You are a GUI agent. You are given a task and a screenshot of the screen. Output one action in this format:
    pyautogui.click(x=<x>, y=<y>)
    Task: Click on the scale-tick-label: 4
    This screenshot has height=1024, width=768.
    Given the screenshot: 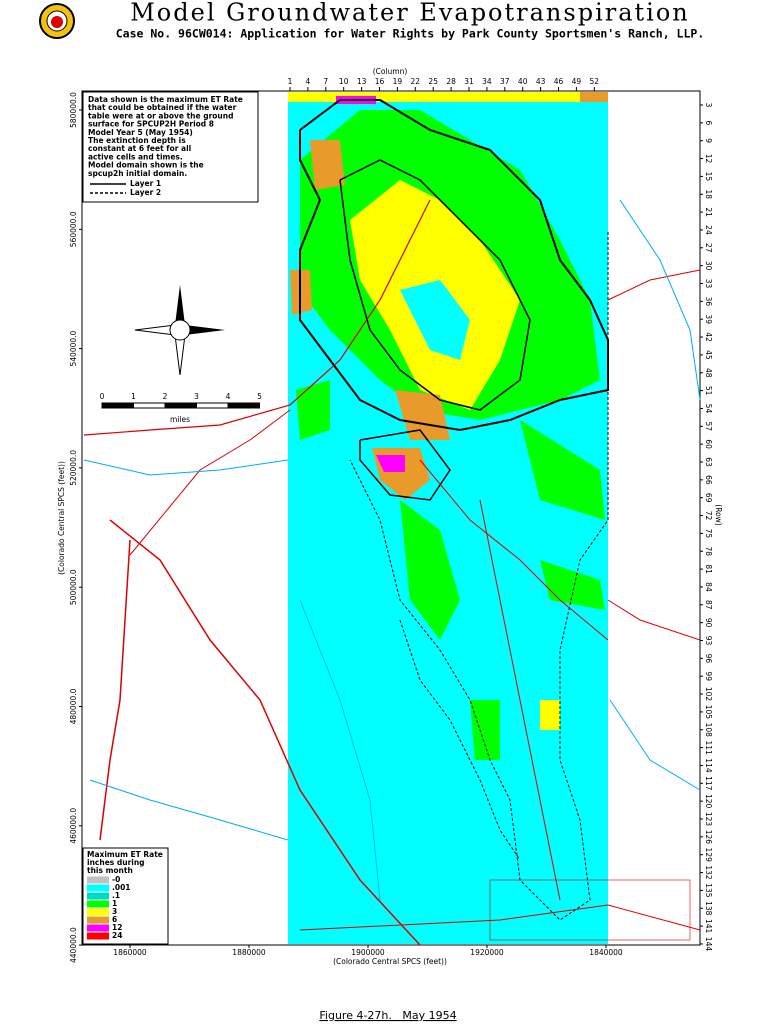 What is the action you would take?
    pyautogui.click(x=228, y=396)
    